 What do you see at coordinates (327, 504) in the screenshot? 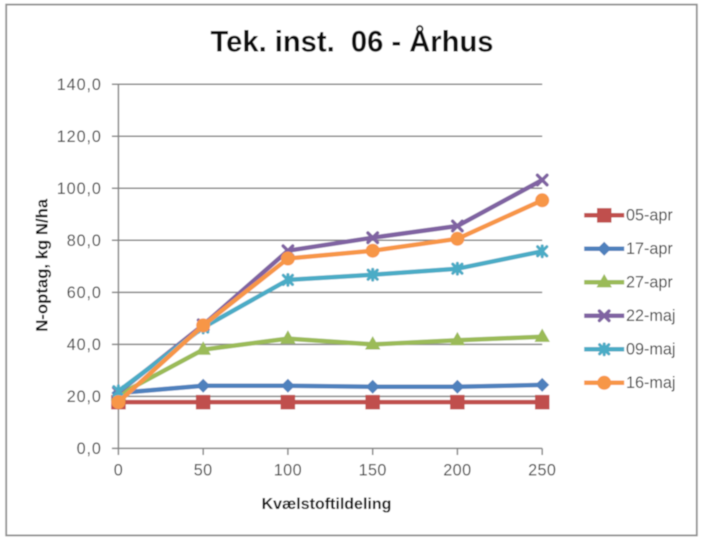
I see `svg-text: Kvælstoftildeling` at bounding box center [327, 504].